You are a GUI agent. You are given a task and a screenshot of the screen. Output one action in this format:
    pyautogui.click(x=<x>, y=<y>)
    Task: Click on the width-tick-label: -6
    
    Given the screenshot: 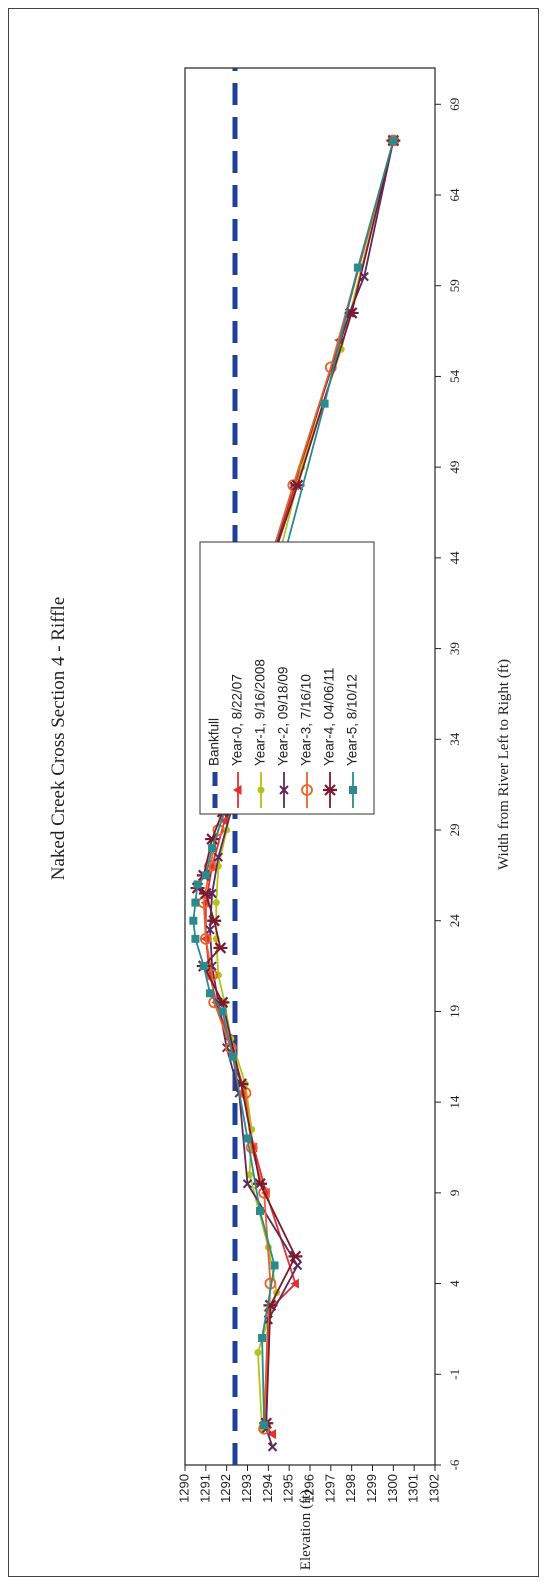 What is the action you would take?
    pyautogui.click(x=454, y=1464)
    